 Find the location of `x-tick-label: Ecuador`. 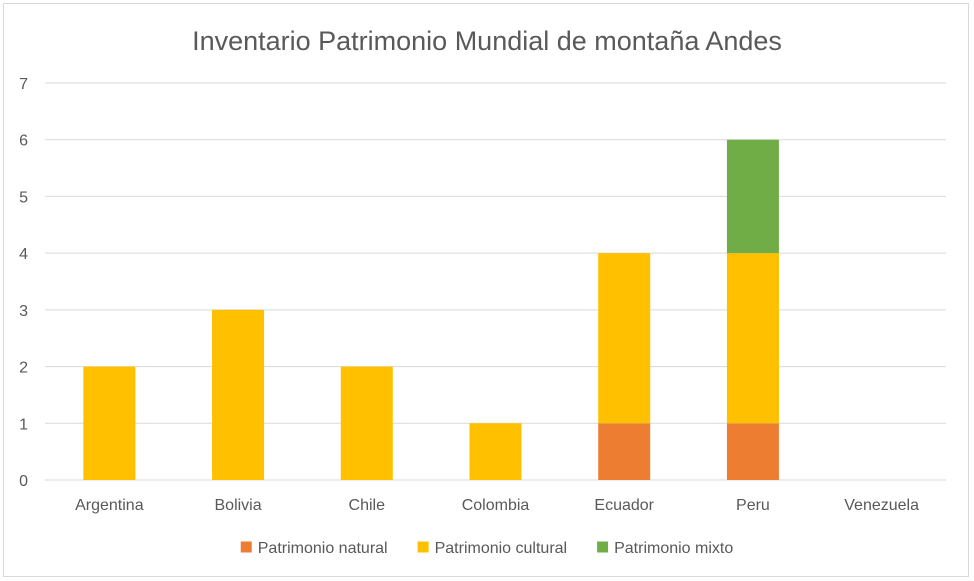

x-tick-label: Ecuador is located at coordinates (624, 505).